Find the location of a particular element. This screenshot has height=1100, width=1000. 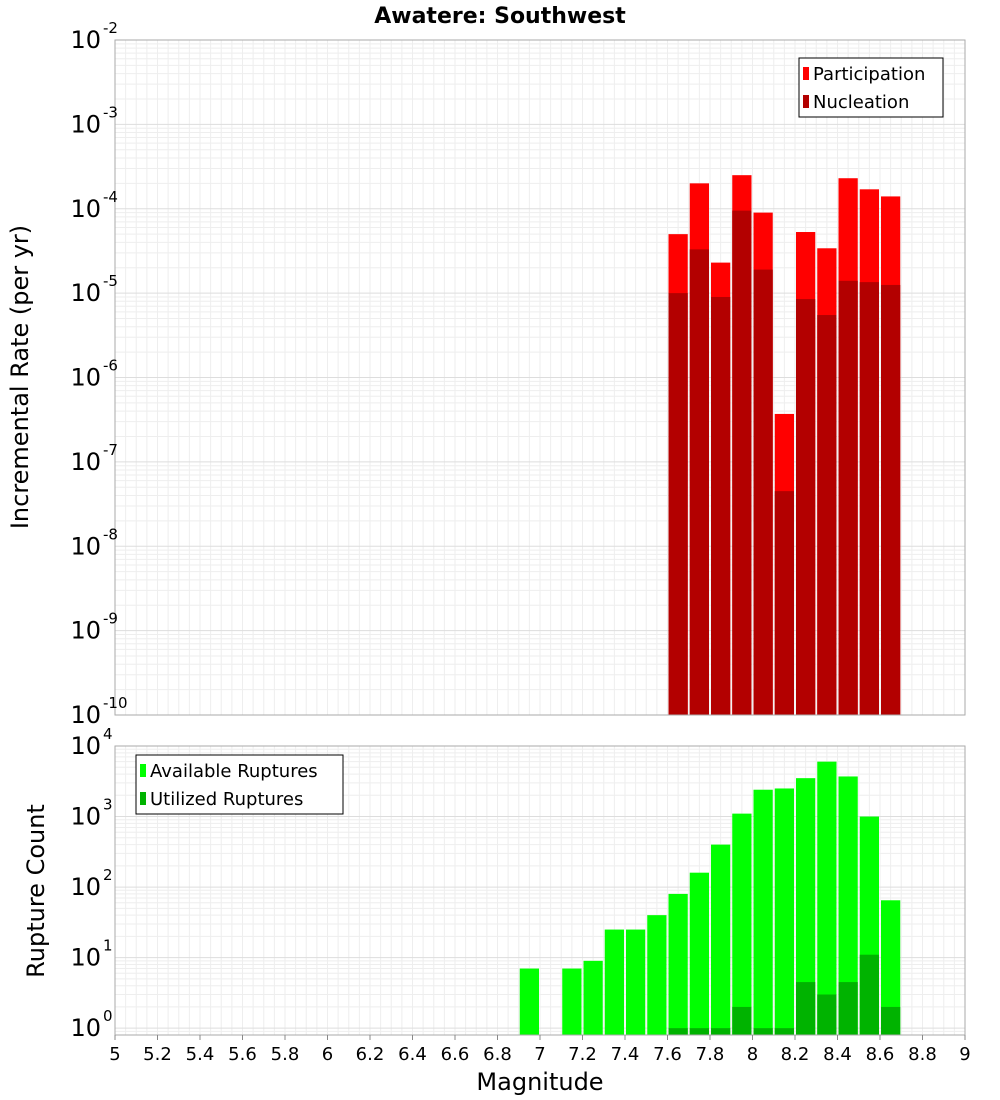

rate-legend-box is located at coordinates (871, 87).